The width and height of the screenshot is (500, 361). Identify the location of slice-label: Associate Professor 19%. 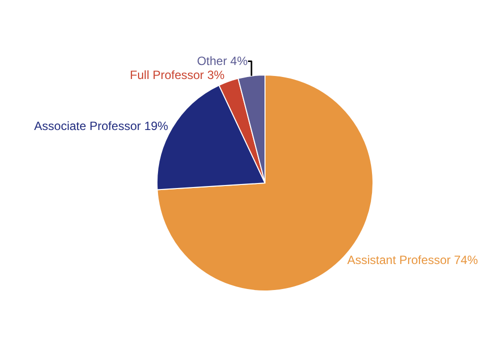
(101, 126).